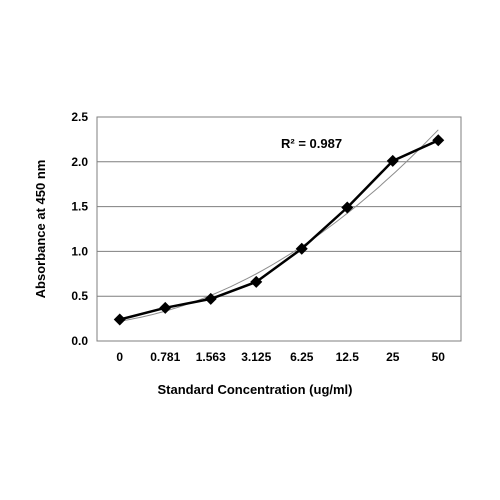 Image resolution: width=500 pixels, height=500 pixels. Describe the element at coordinates (119, 357) in the screenshot. I see `x-tick-label: 0` at that location.